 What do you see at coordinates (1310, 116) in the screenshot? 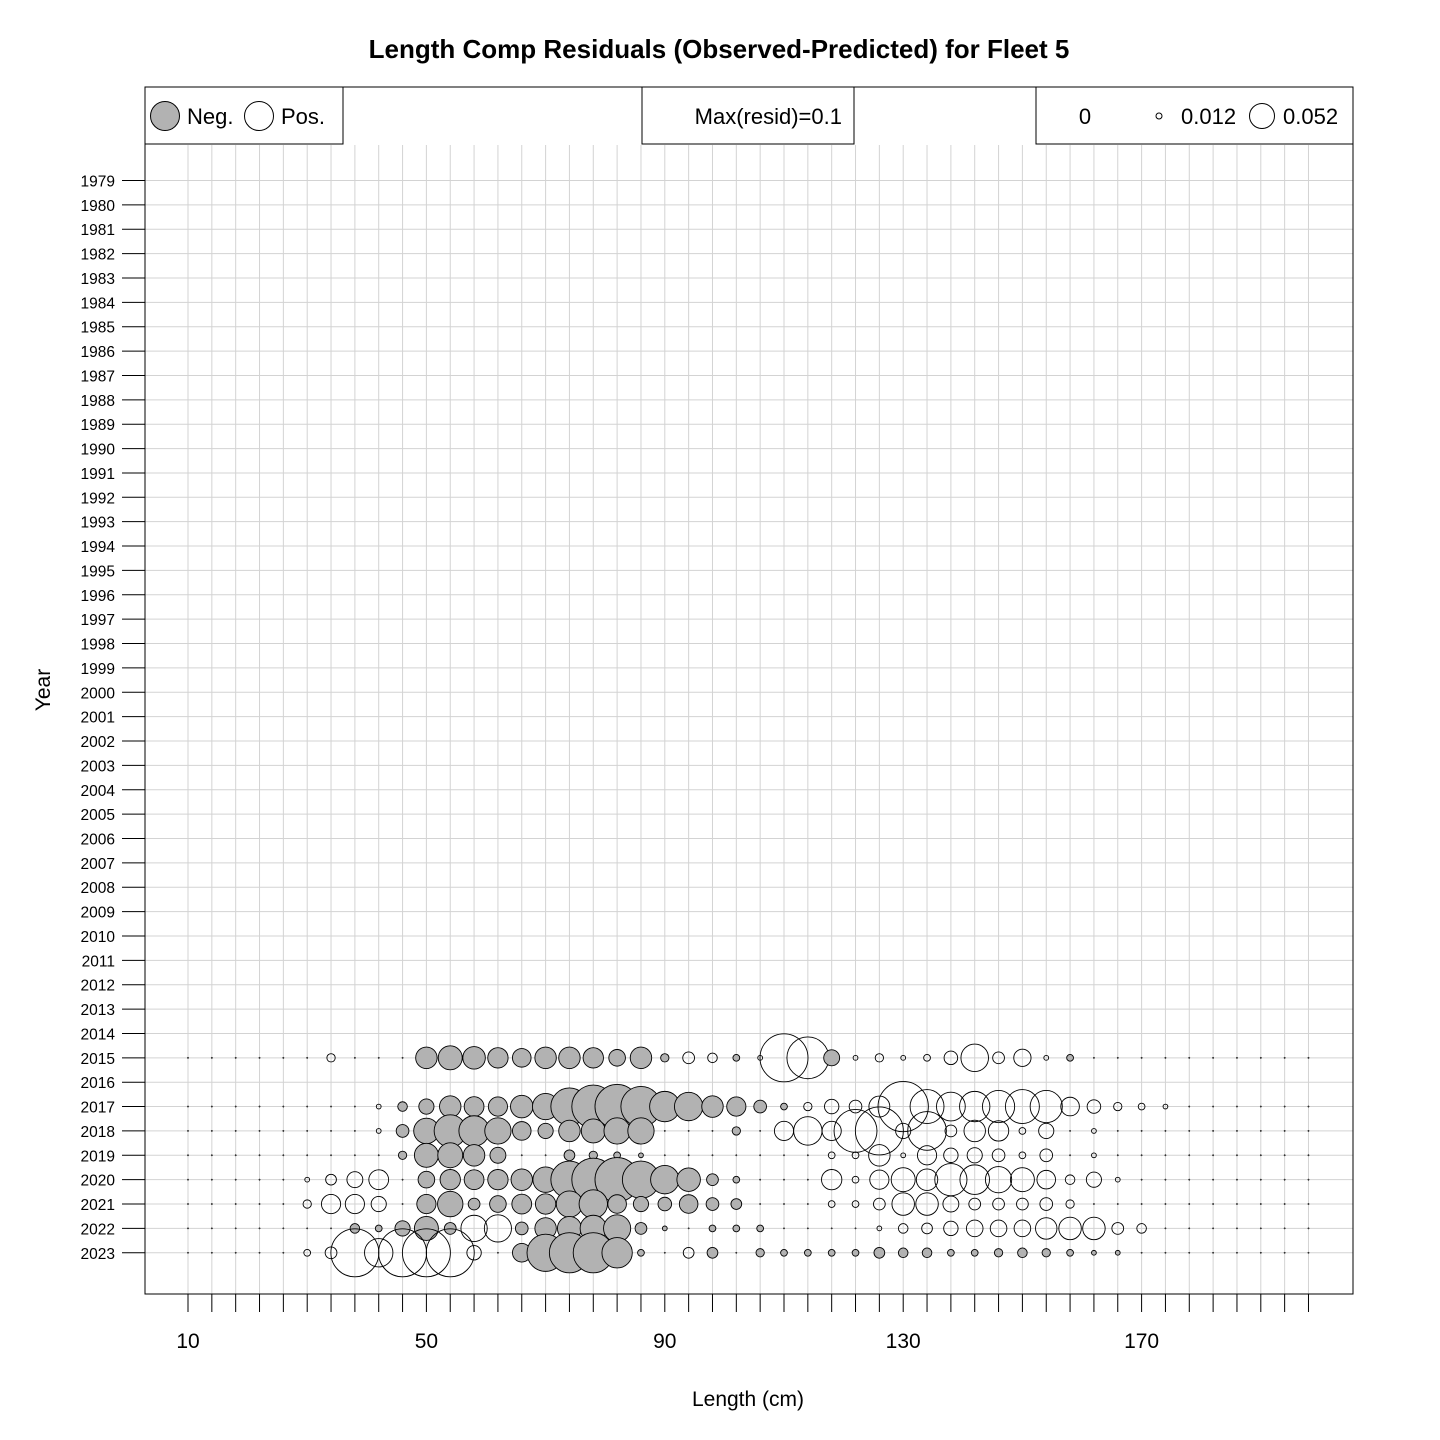
I see `legend-size-2-label: 0.052` at bounding box center [1310, 116].